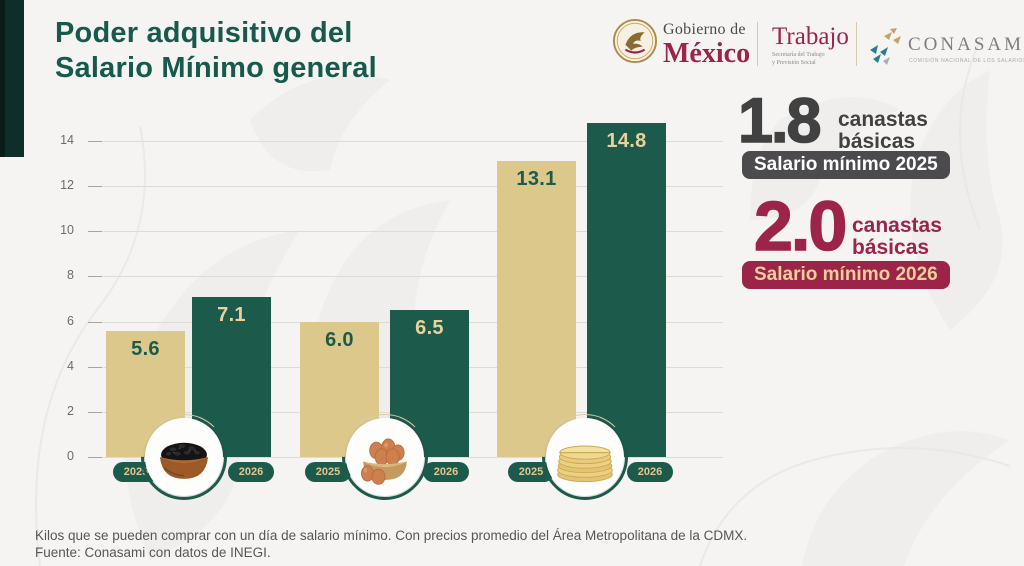 The image size is (1024, 566). I want to click on bar-value-label: 5.6, so click(145, 349).